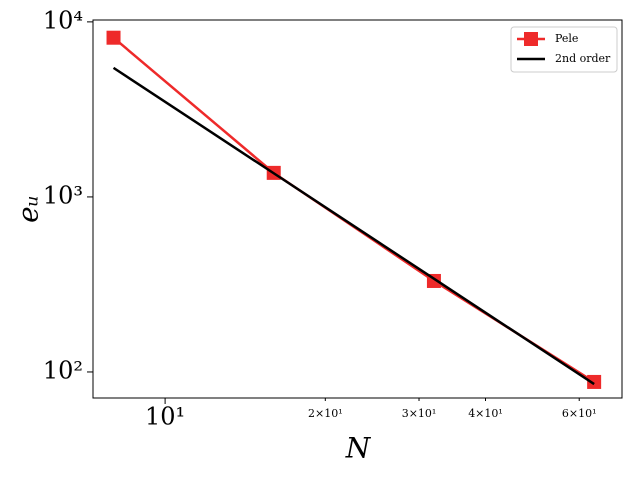 This screenshot has width=640, height=484. I want to click on x-tick-label: 3×10¹, so click(419, 413).